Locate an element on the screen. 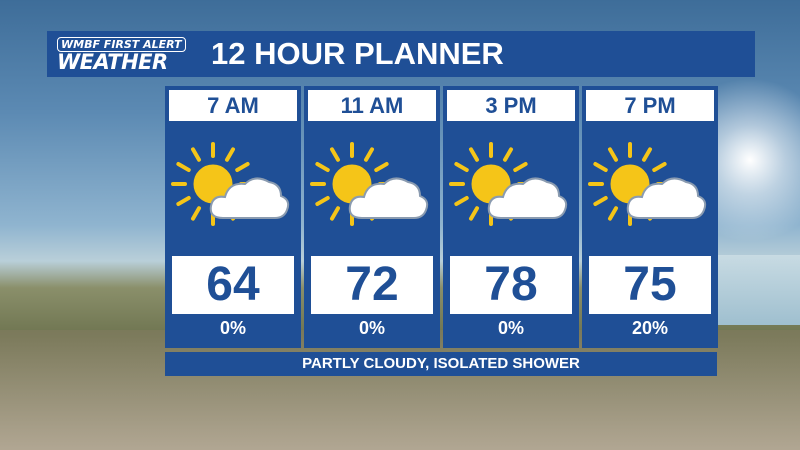 Image resolution: width=800 pixels, height=450 pixels. precip-chance: 20% is located at coordinates (650, 328).